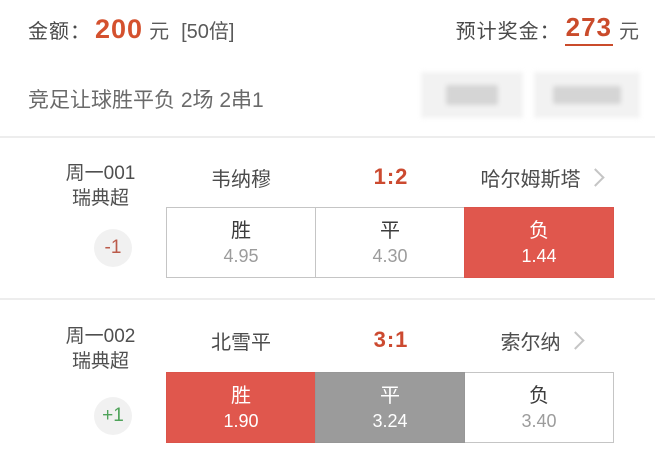 Image resolution: width=655 pixels, height=469 pixels. I want to click on prize-label: 预计奖金：, so click(508, 31).